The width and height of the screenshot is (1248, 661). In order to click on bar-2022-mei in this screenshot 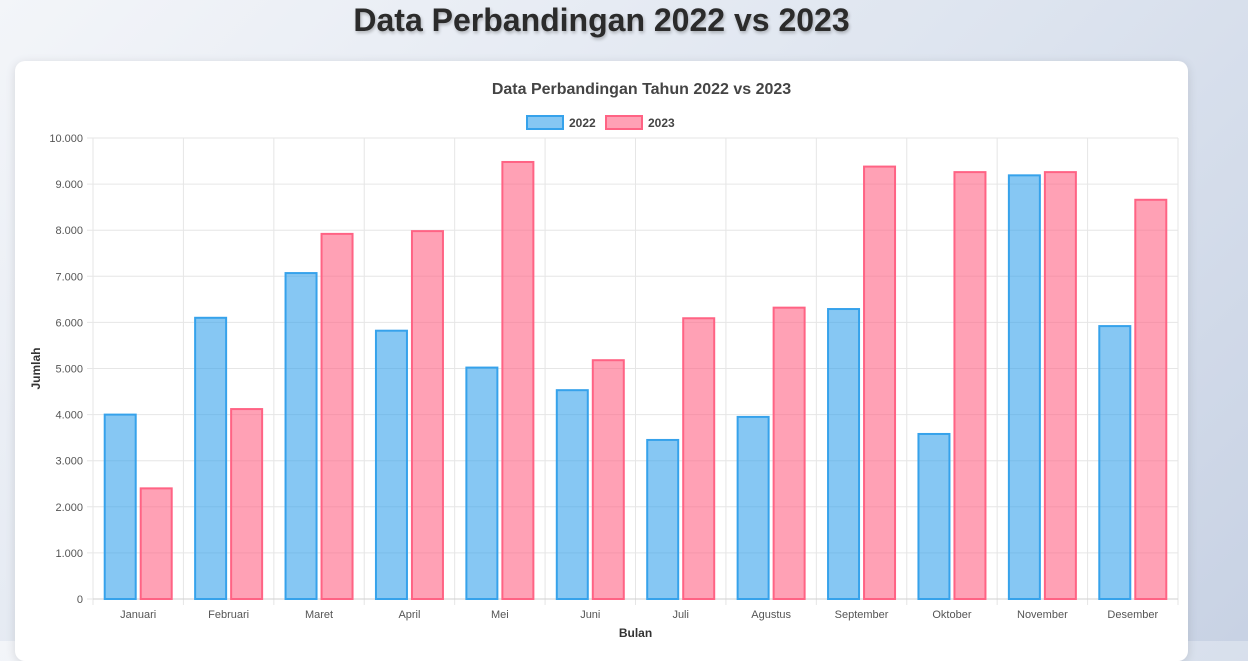, I will do `click(482, 483)`.